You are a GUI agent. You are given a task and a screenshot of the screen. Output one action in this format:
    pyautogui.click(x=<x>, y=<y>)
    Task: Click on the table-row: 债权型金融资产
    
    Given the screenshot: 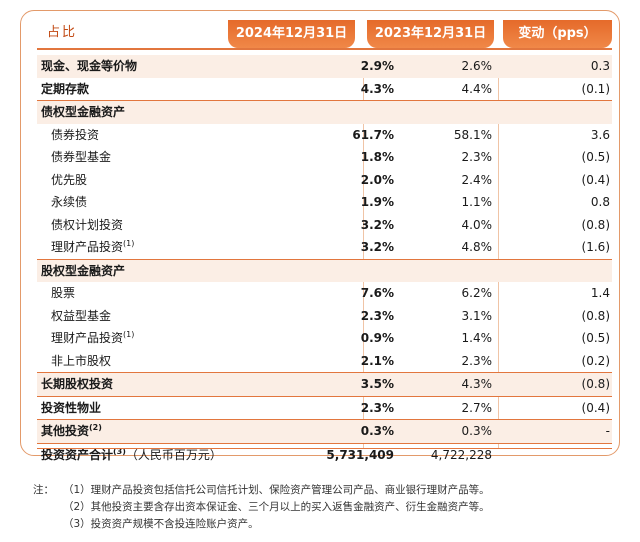 What is the action you would take?
    pyautogui.click(x=324, y=112)
    